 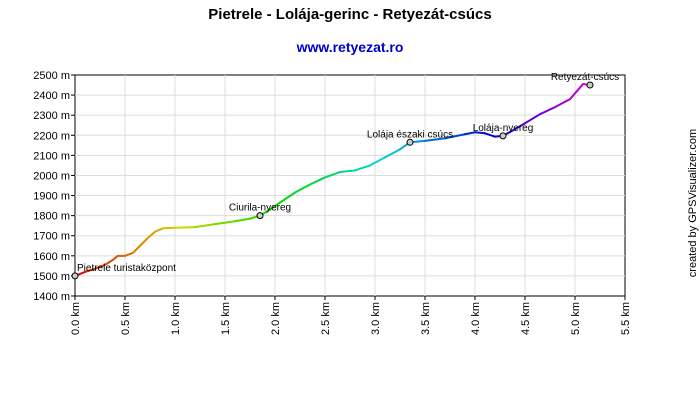 I want to click on y-tick-label: 1400 m, so click(x=51, y=297).